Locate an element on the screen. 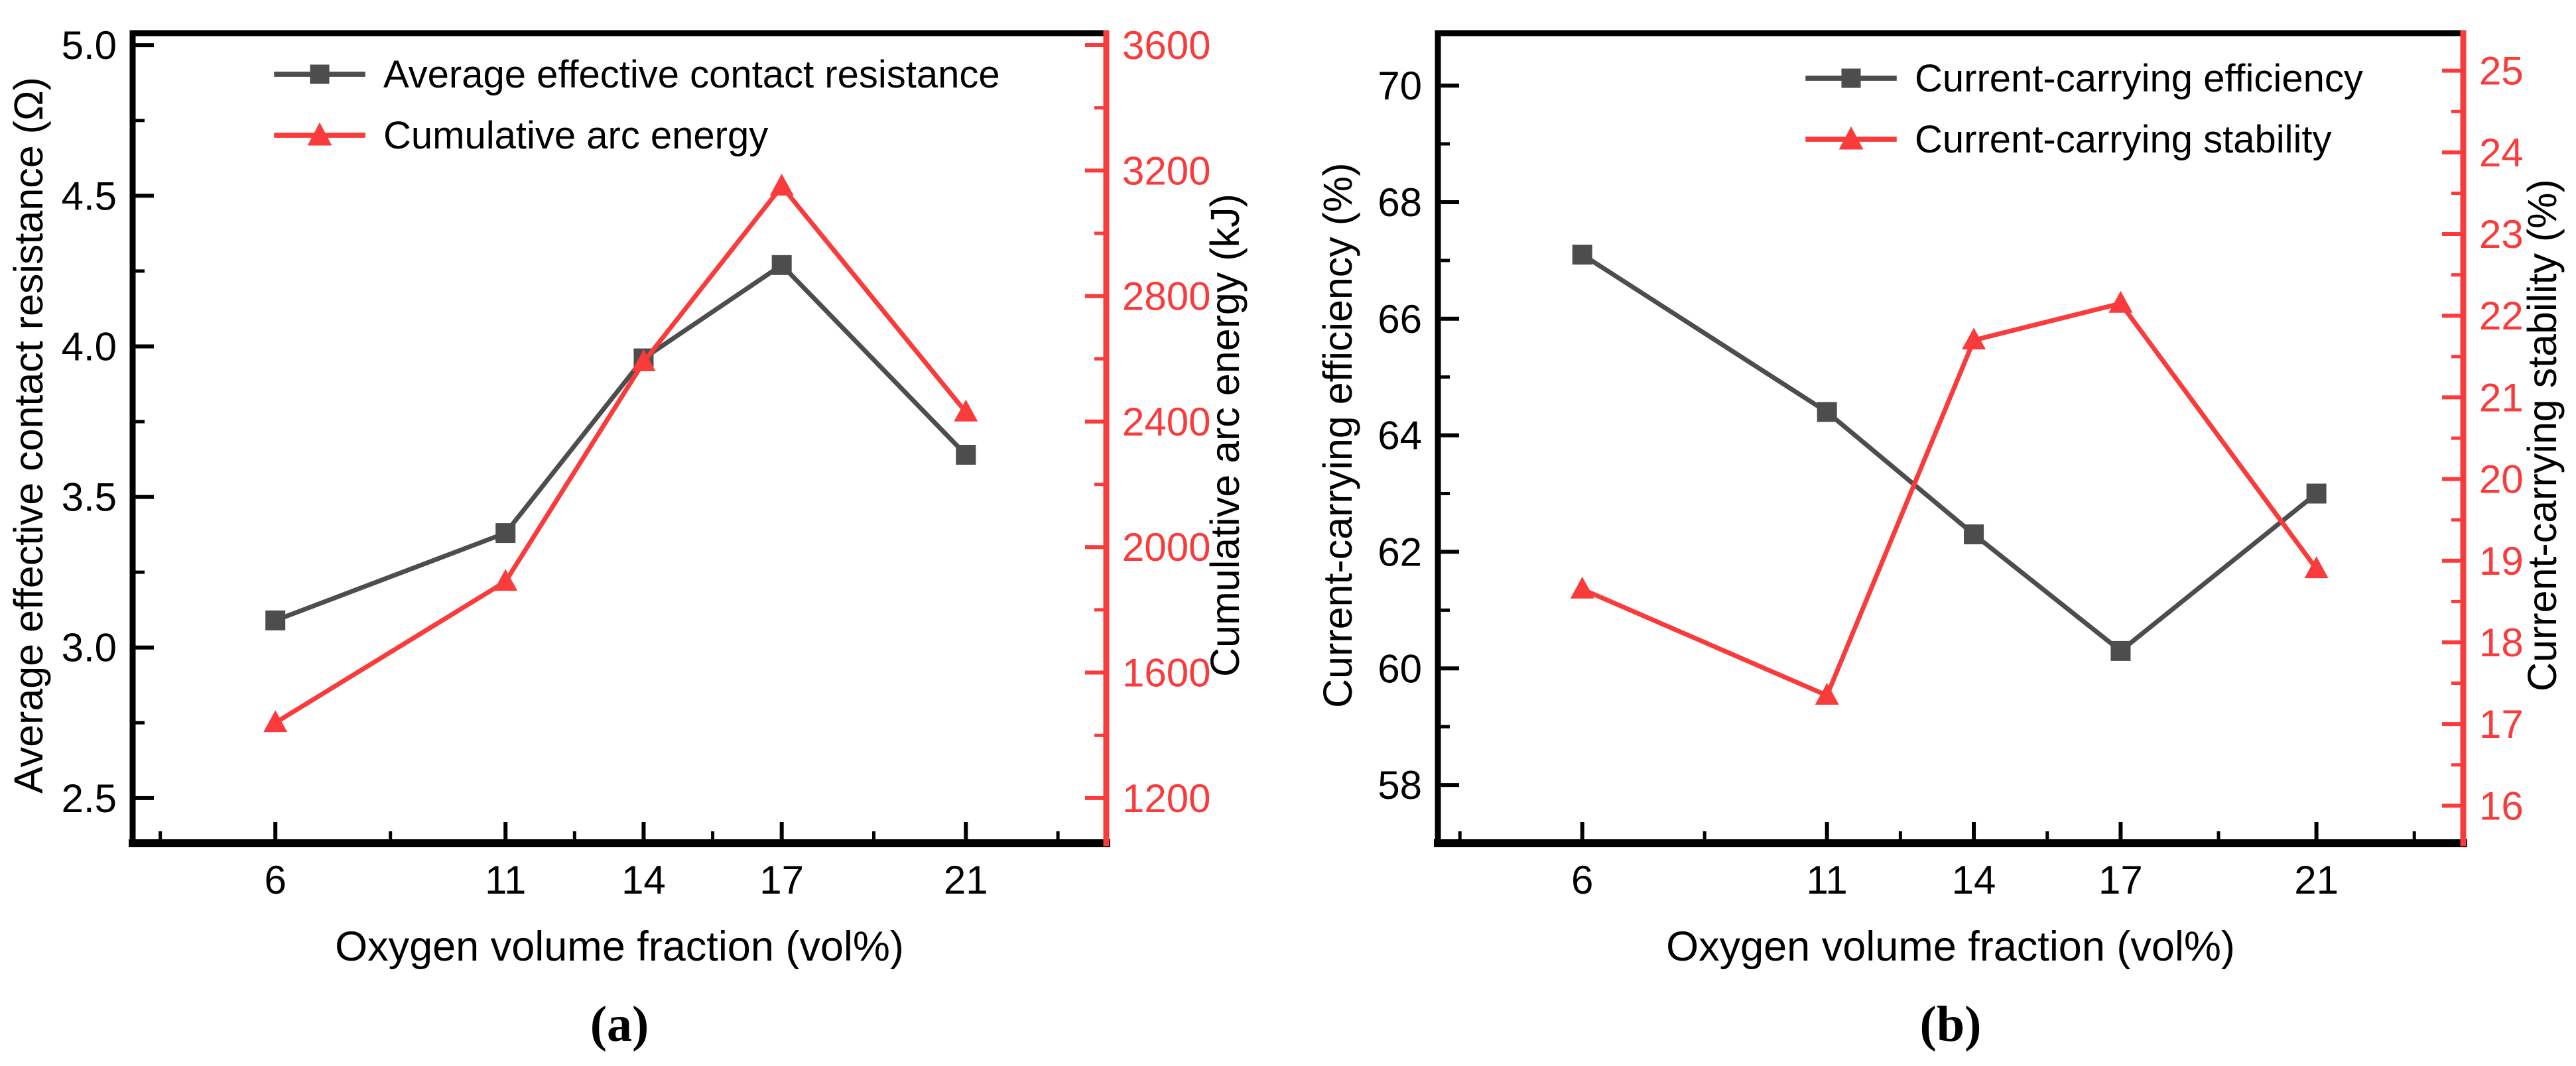 This screenshot has width=2576, height=1066. legend-item: Current-carrying stability is located at coordinates (2083, 139).